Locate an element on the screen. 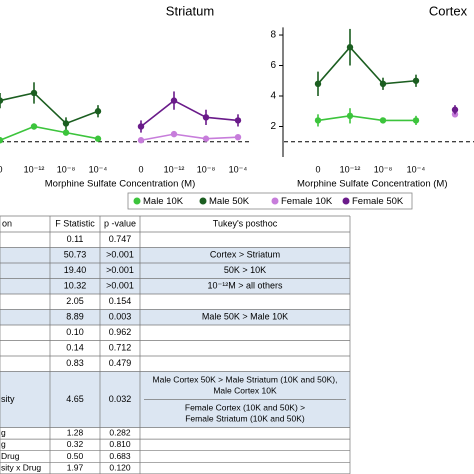 This screenshot has width=474, height=474. table-cell: 0.32 is located at coordinates (75, 444).